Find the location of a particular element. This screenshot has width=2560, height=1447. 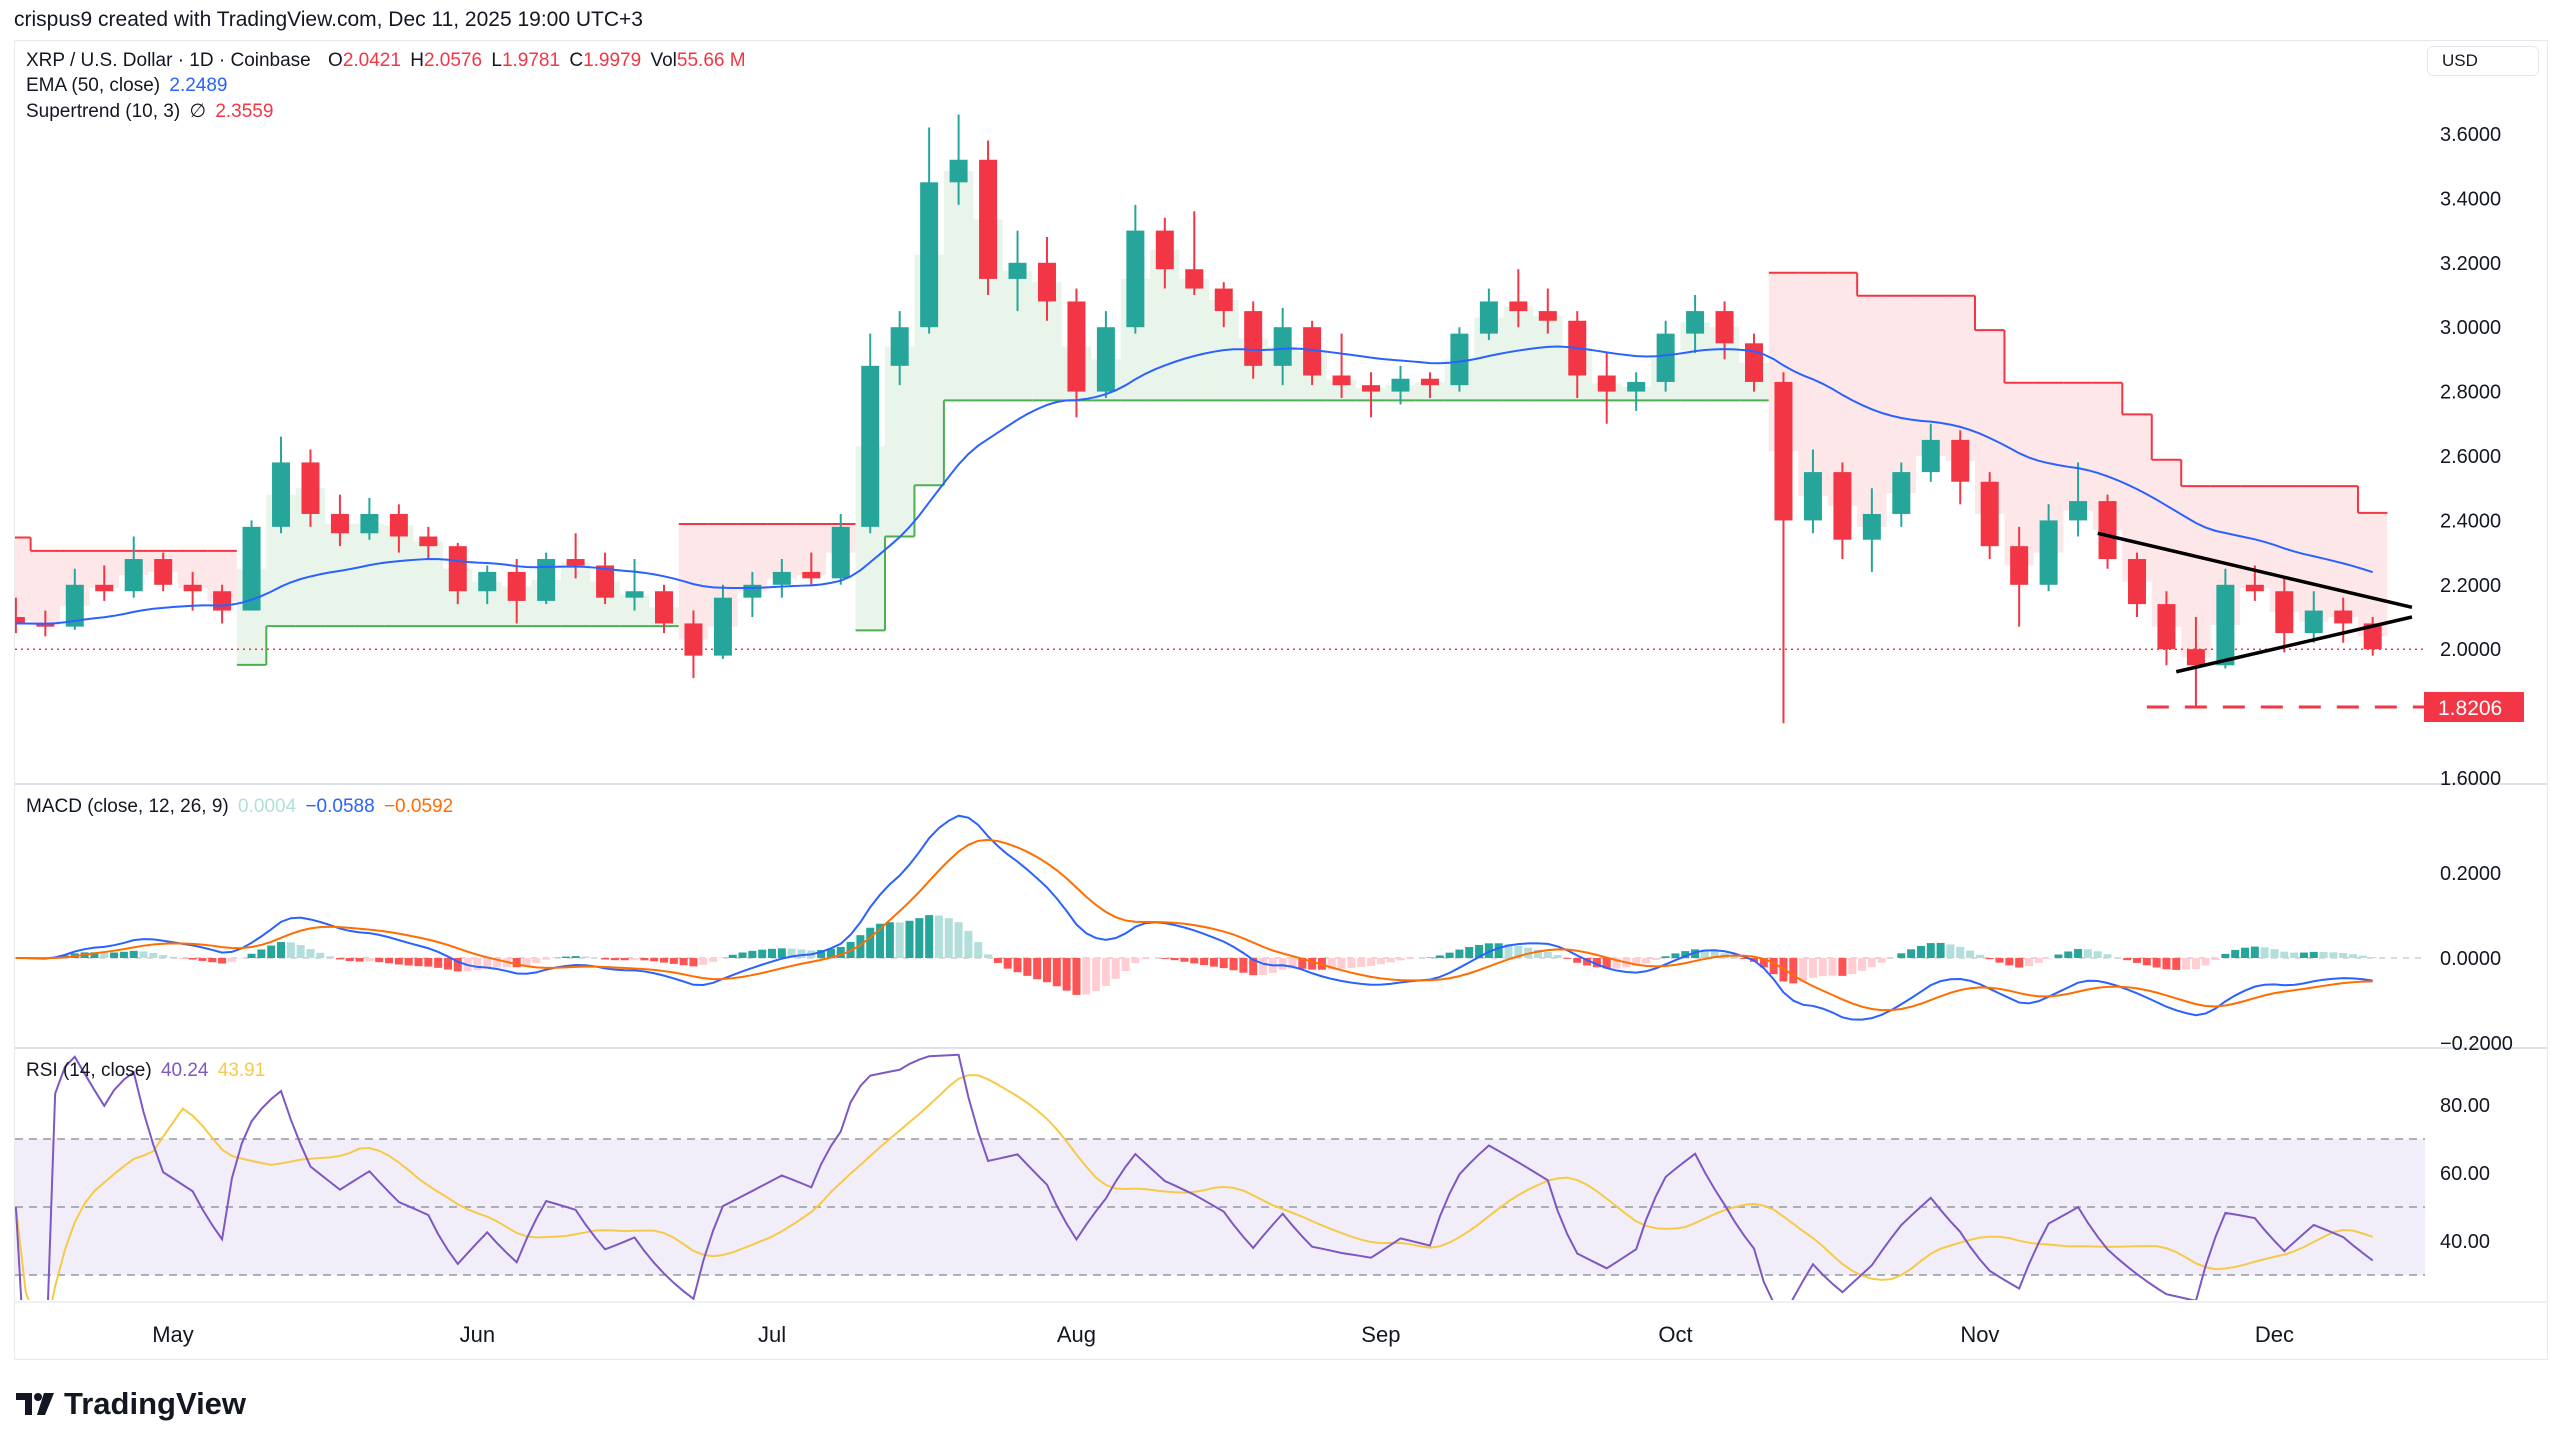

hidden-icon: ∅ is located at coordinates (198, 111).